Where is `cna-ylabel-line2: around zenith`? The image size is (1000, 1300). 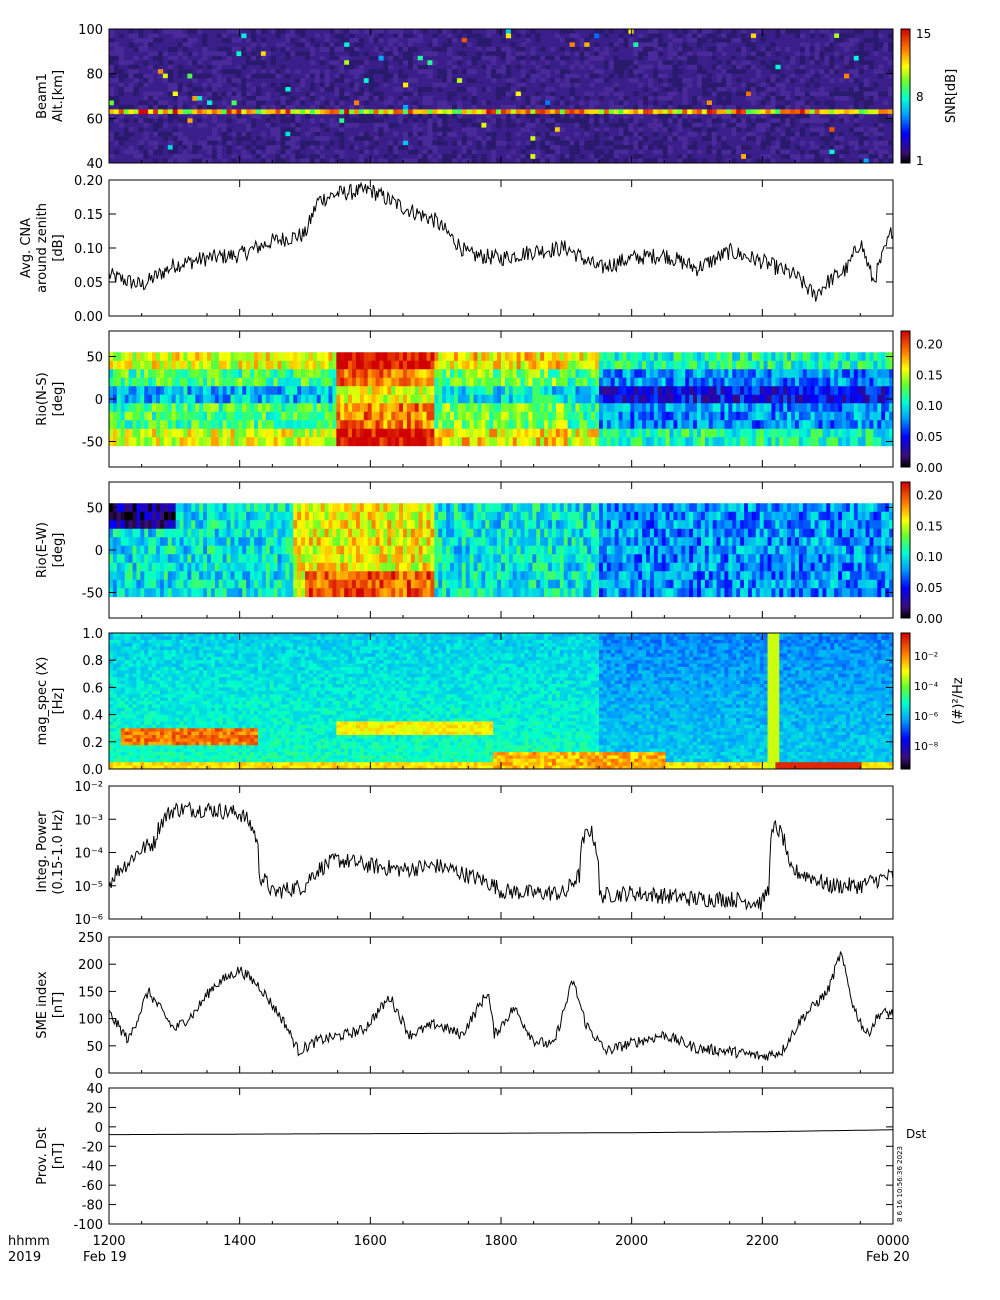
cna-ylabel-line2: around zenith is located at coordinates (42, 248).